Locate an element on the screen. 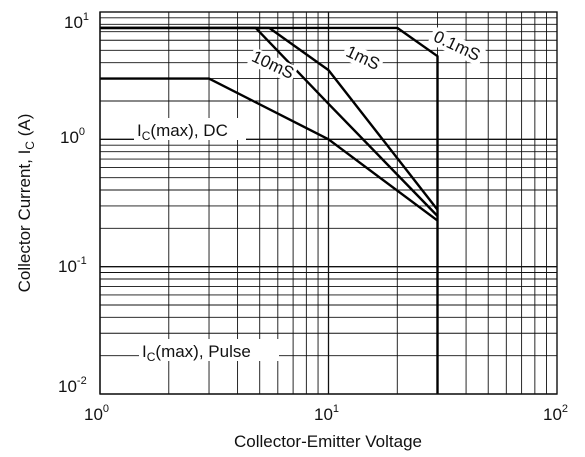 The width and height of the screenshot is (585, 457). y-tick-label-1: 10⁰ is located at coordinates (72, 136).